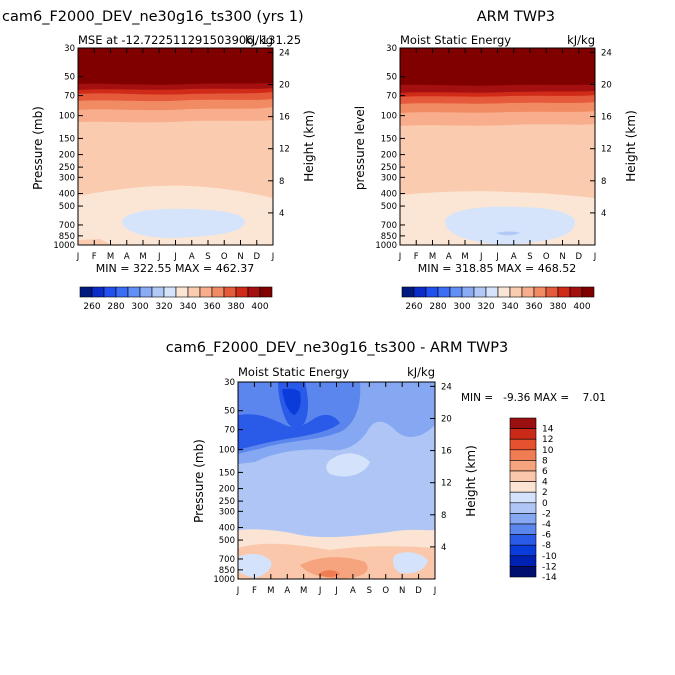  Describe the element at coordinates (485, 307) in the screenshot. I see `colorbar-mse-label-right: 320` at that location.